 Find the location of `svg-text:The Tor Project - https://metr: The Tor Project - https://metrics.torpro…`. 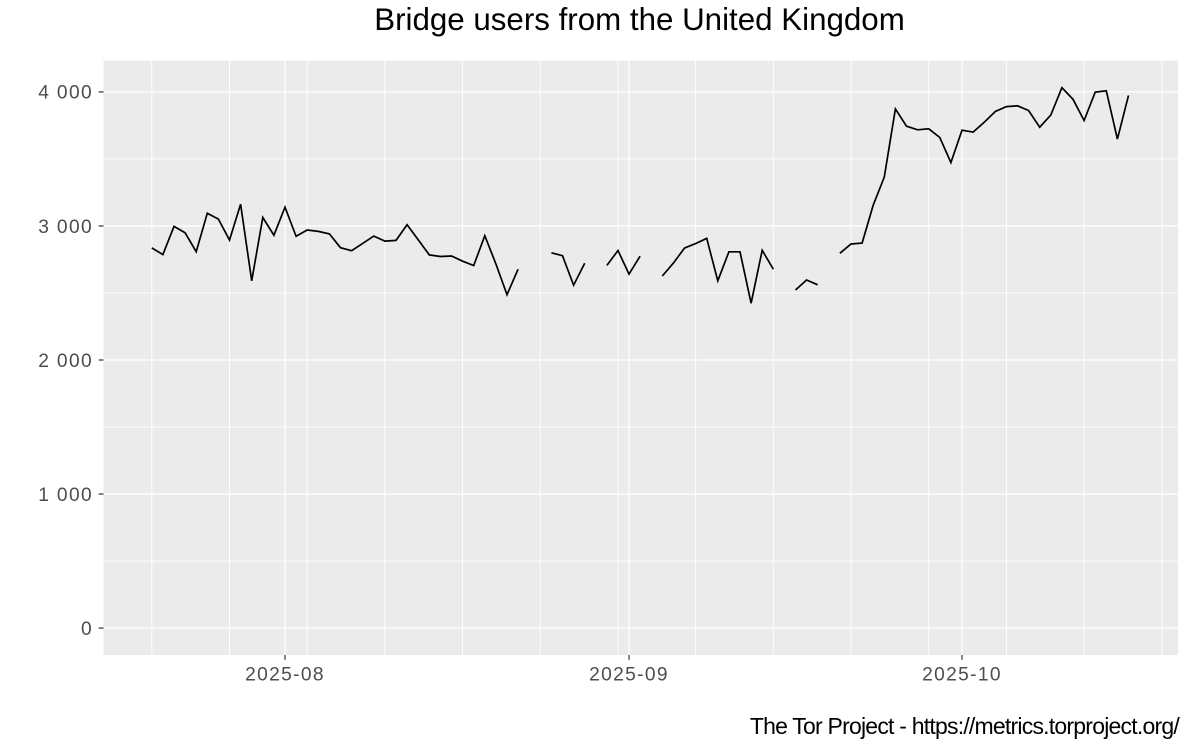

svg-text:The Tor Project - https://metr: The Tor Project - https://metrics.torpro… is located at coordinates (965, 726).